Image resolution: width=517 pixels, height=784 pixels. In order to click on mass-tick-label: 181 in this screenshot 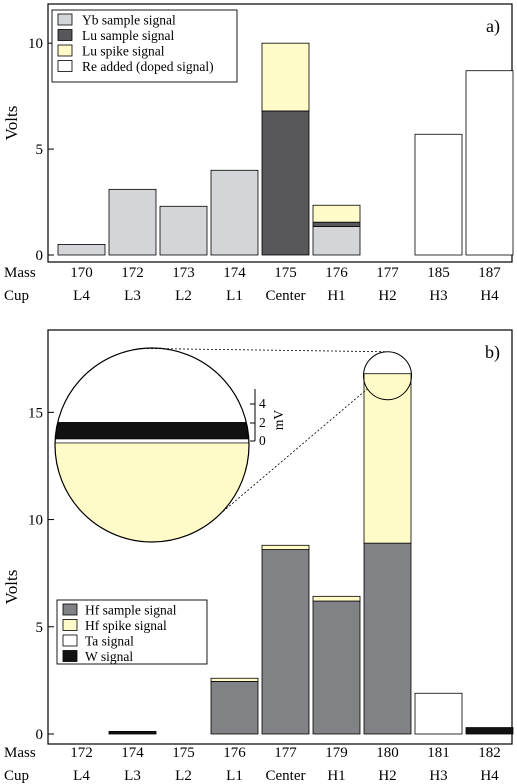, I will do `click(438, 753)`.